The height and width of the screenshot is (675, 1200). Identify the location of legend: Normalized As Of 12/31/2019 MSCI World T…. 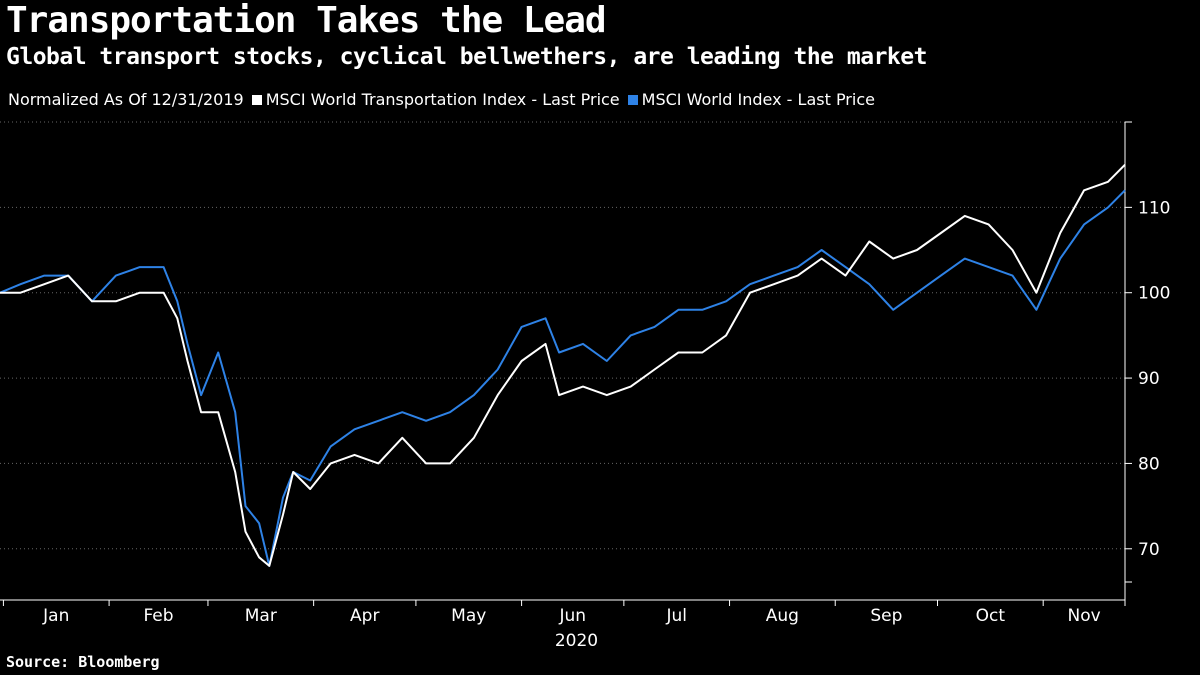
(445, 99).